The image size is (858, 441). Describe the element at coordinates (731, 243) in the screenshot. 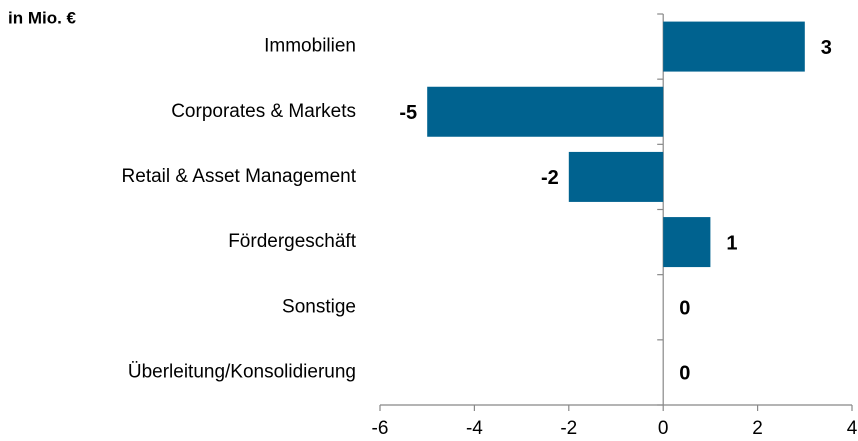

I see `data-label: 1` at that location.